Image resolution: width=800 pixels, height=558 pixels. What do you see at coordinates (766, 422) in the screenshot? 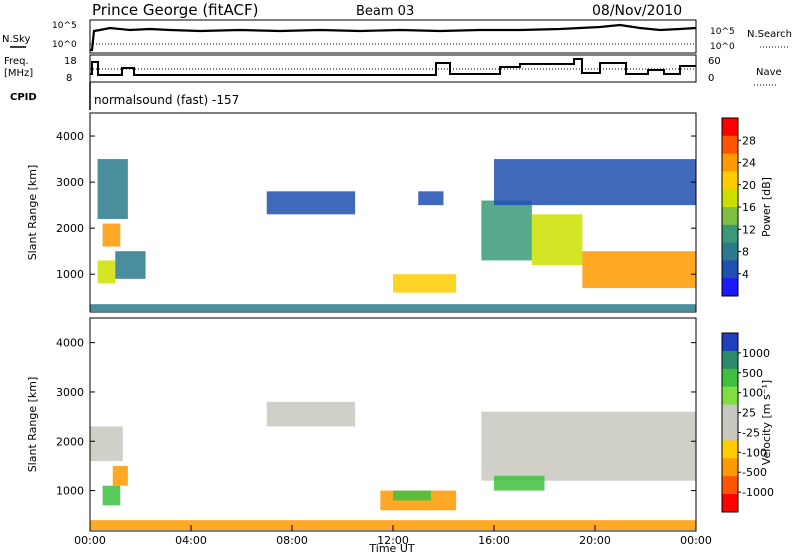
I see `velocity-colorbar-label: Velocity [m s⁻¹]` at bounding box center [766, 422].